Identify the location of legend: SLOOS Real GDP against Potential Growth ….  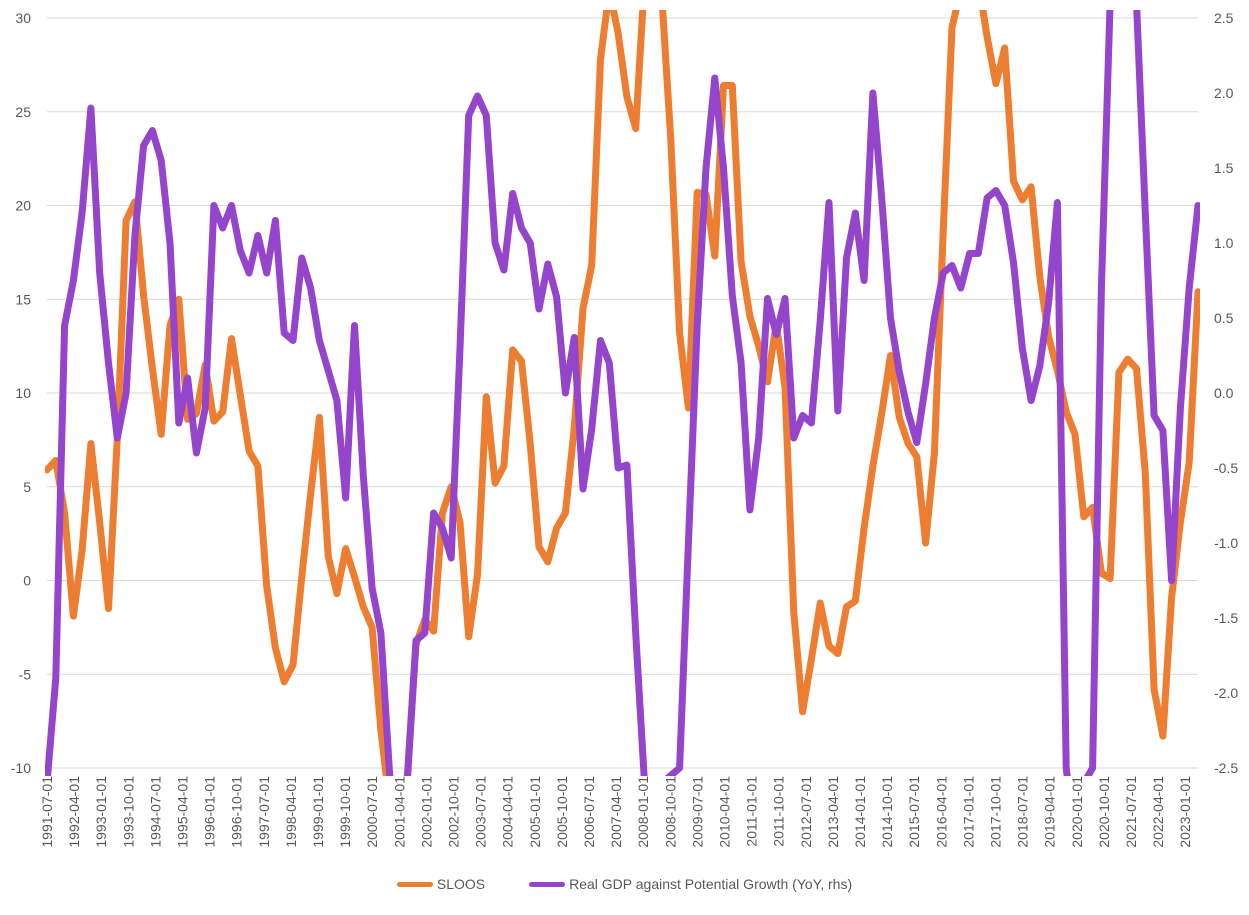
(624, 884).